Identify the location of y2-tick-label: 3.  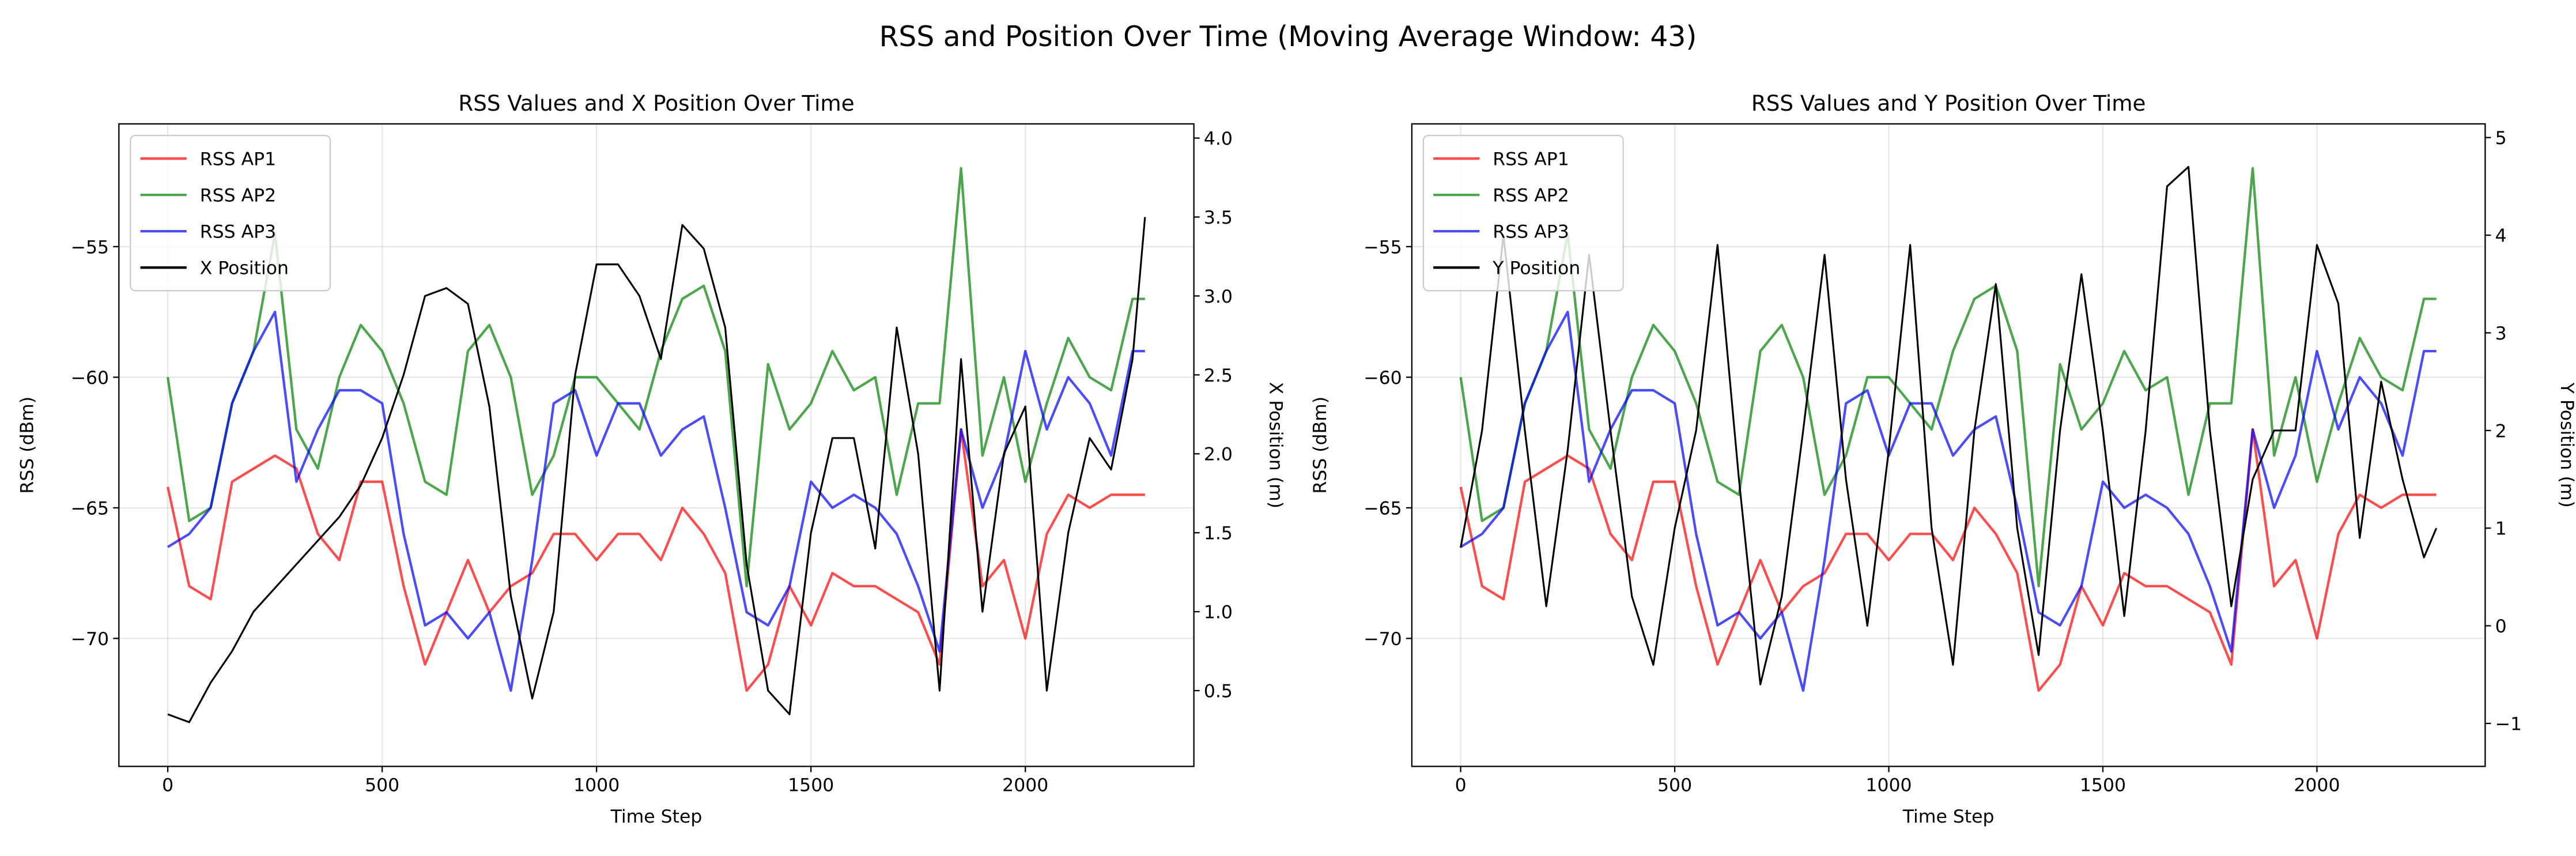
(2501, 334).